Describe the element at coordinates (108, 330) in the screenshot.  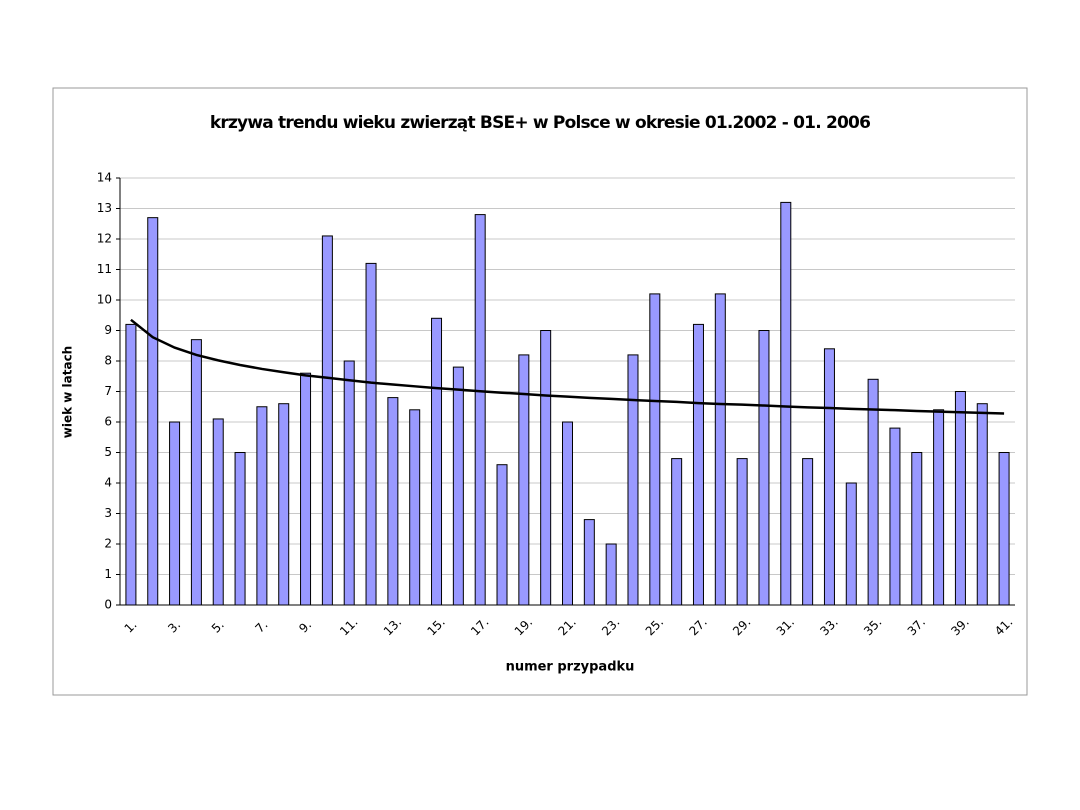
I see `y-tick-label: 9` at that location.